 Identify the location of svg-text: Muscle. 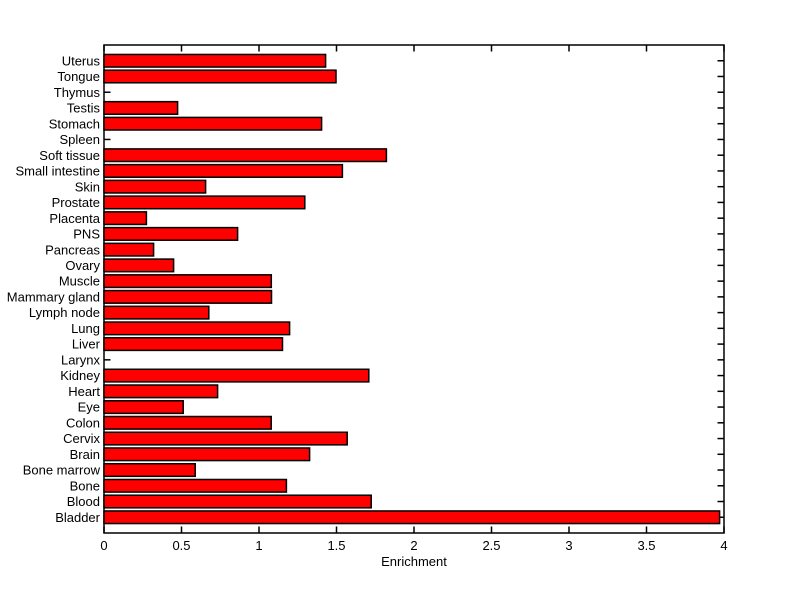
(79, 281).